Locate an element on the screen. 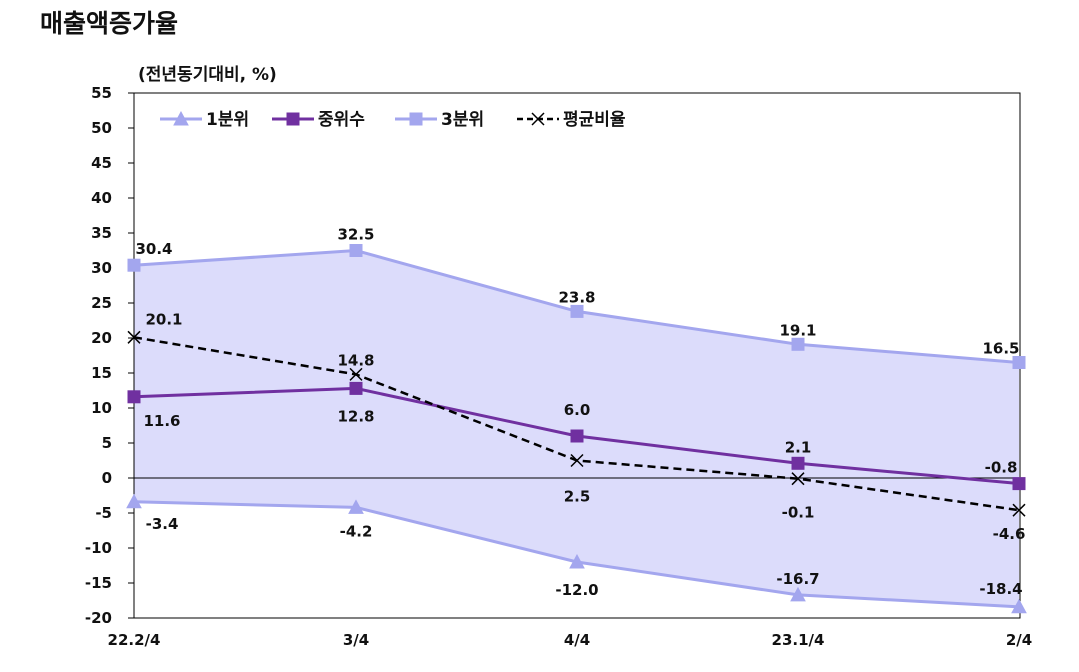 The width and height of the screenshot is (1079, 672). y-tick-label: 40 is located at coordinates (101, 198).